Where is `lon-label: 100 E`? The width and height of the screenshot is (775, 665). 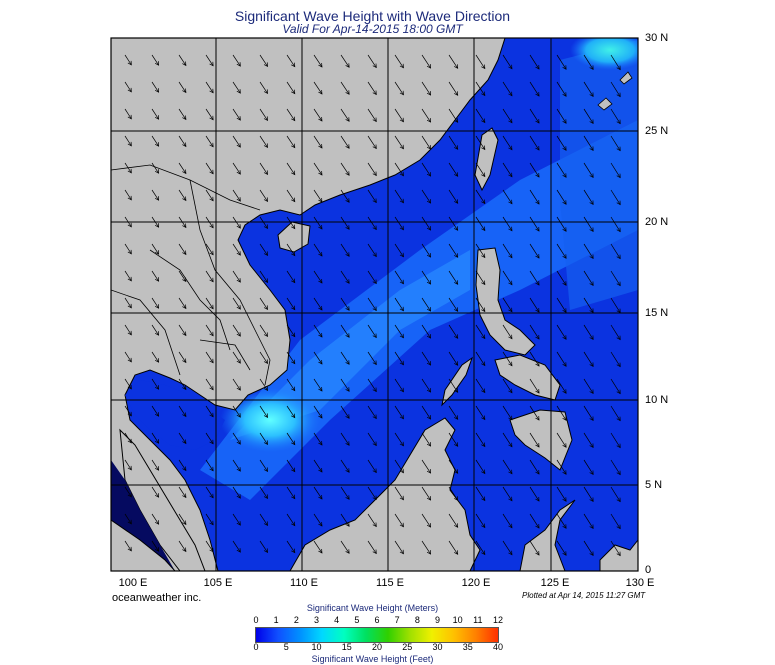 lon-label: 100 E is located at coordinates (133, 583).